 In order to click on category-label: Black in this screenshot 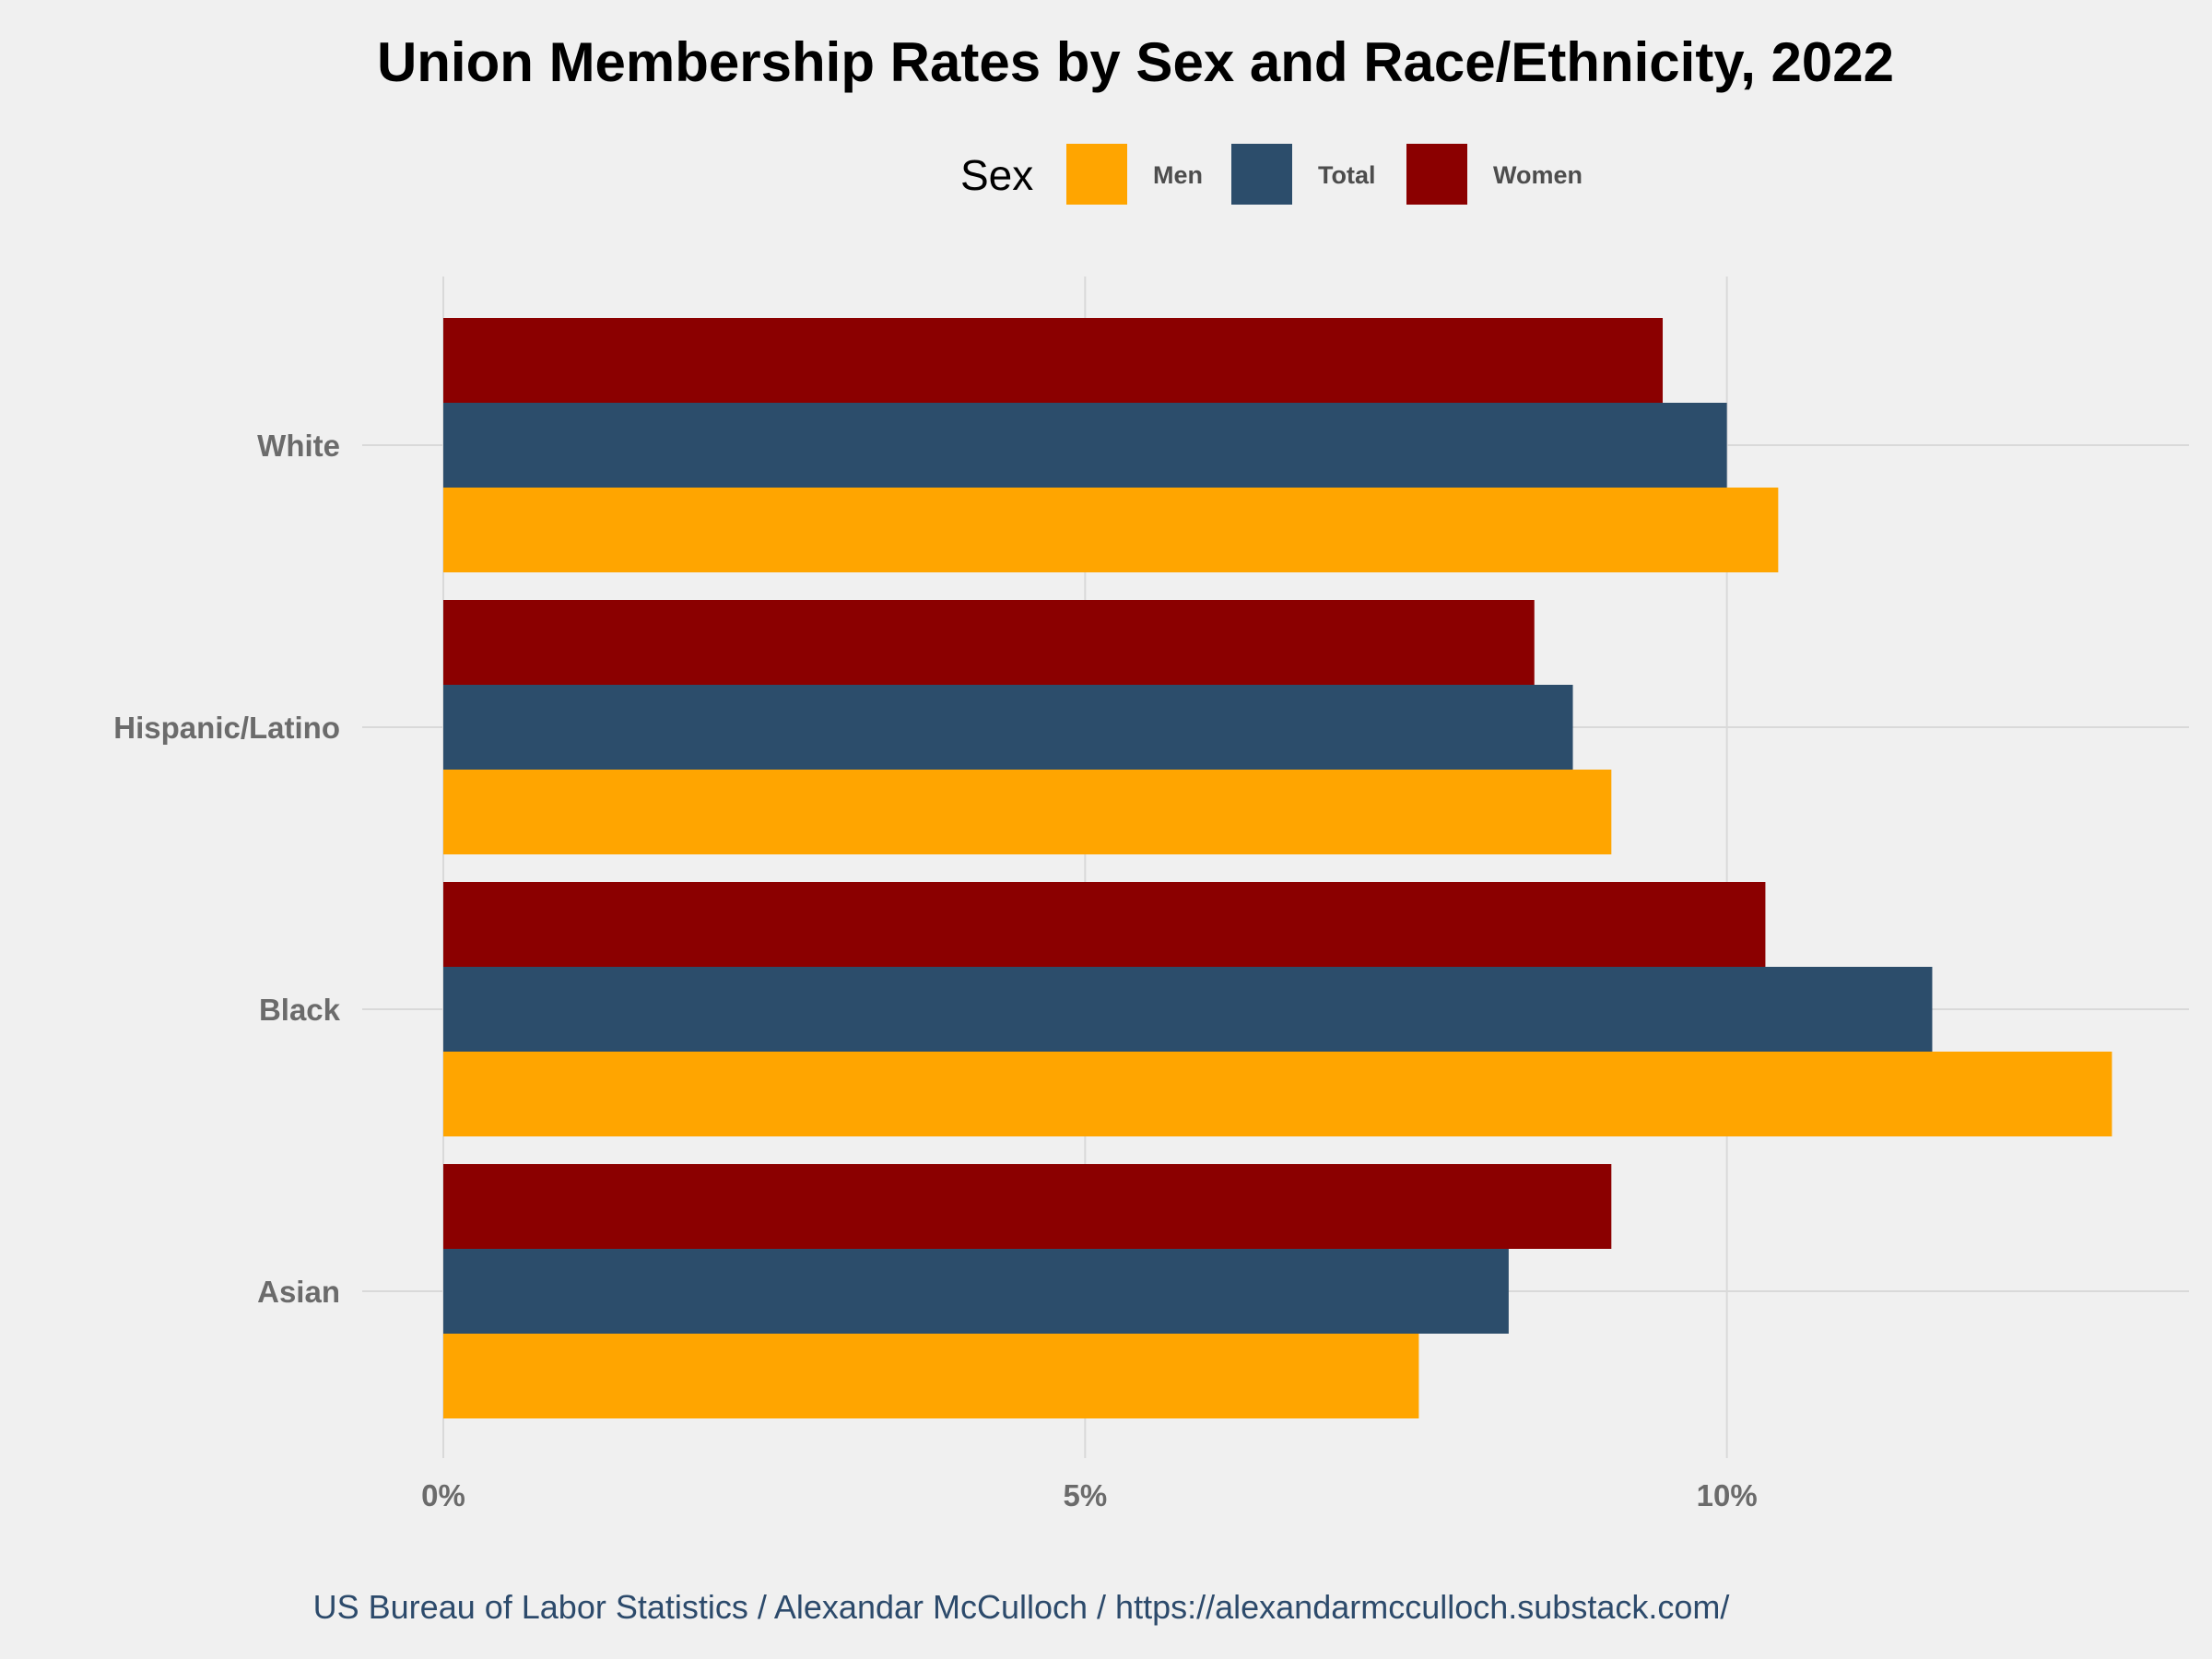, I will do `click(300, 1010)`.